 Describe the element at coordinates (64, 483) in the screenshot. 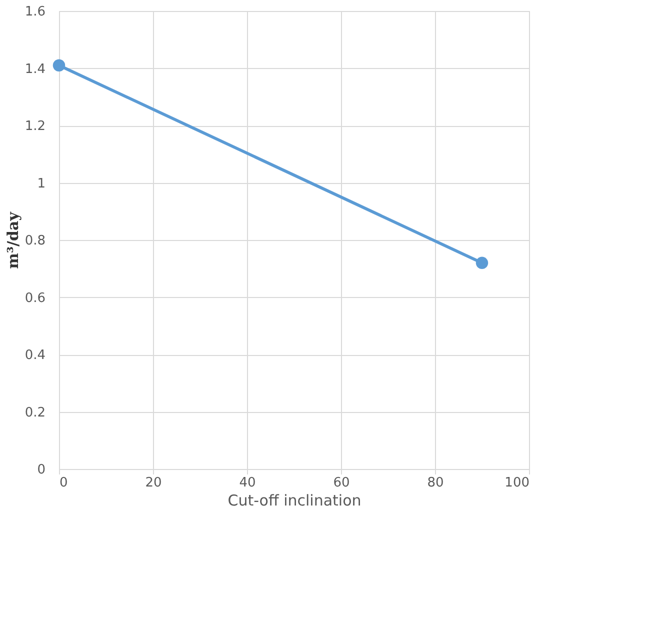

I see `x-tick-label: 0` at that location.